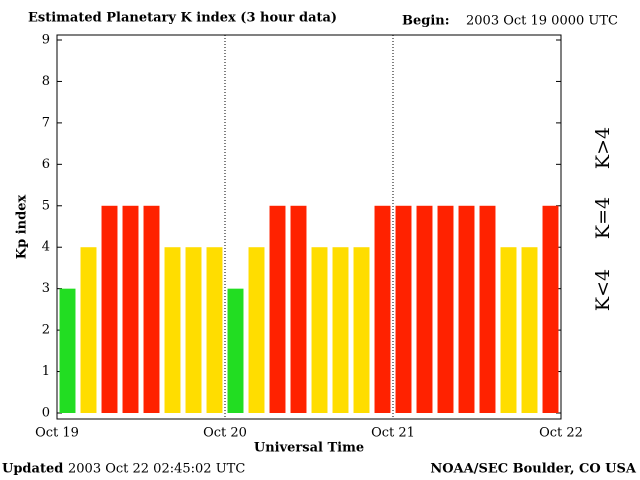 The width and height of the screenshot is (640, 480). I want to click on y-tick-label: 3, so click(46, 288).